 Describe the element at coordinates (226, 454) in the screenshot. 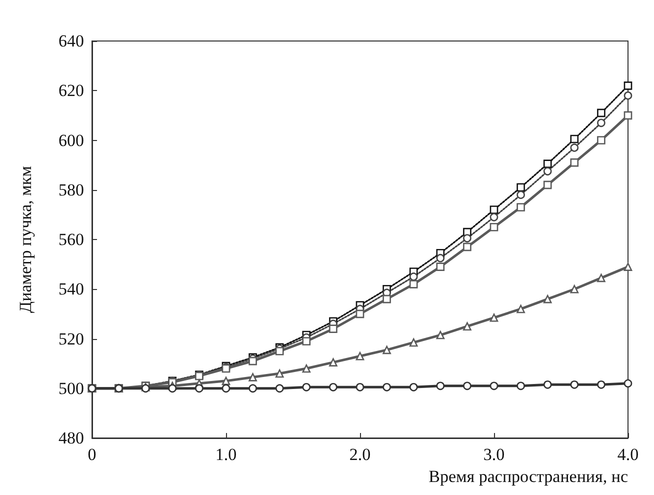

I see `x-tick-label: 1.0` at that location.